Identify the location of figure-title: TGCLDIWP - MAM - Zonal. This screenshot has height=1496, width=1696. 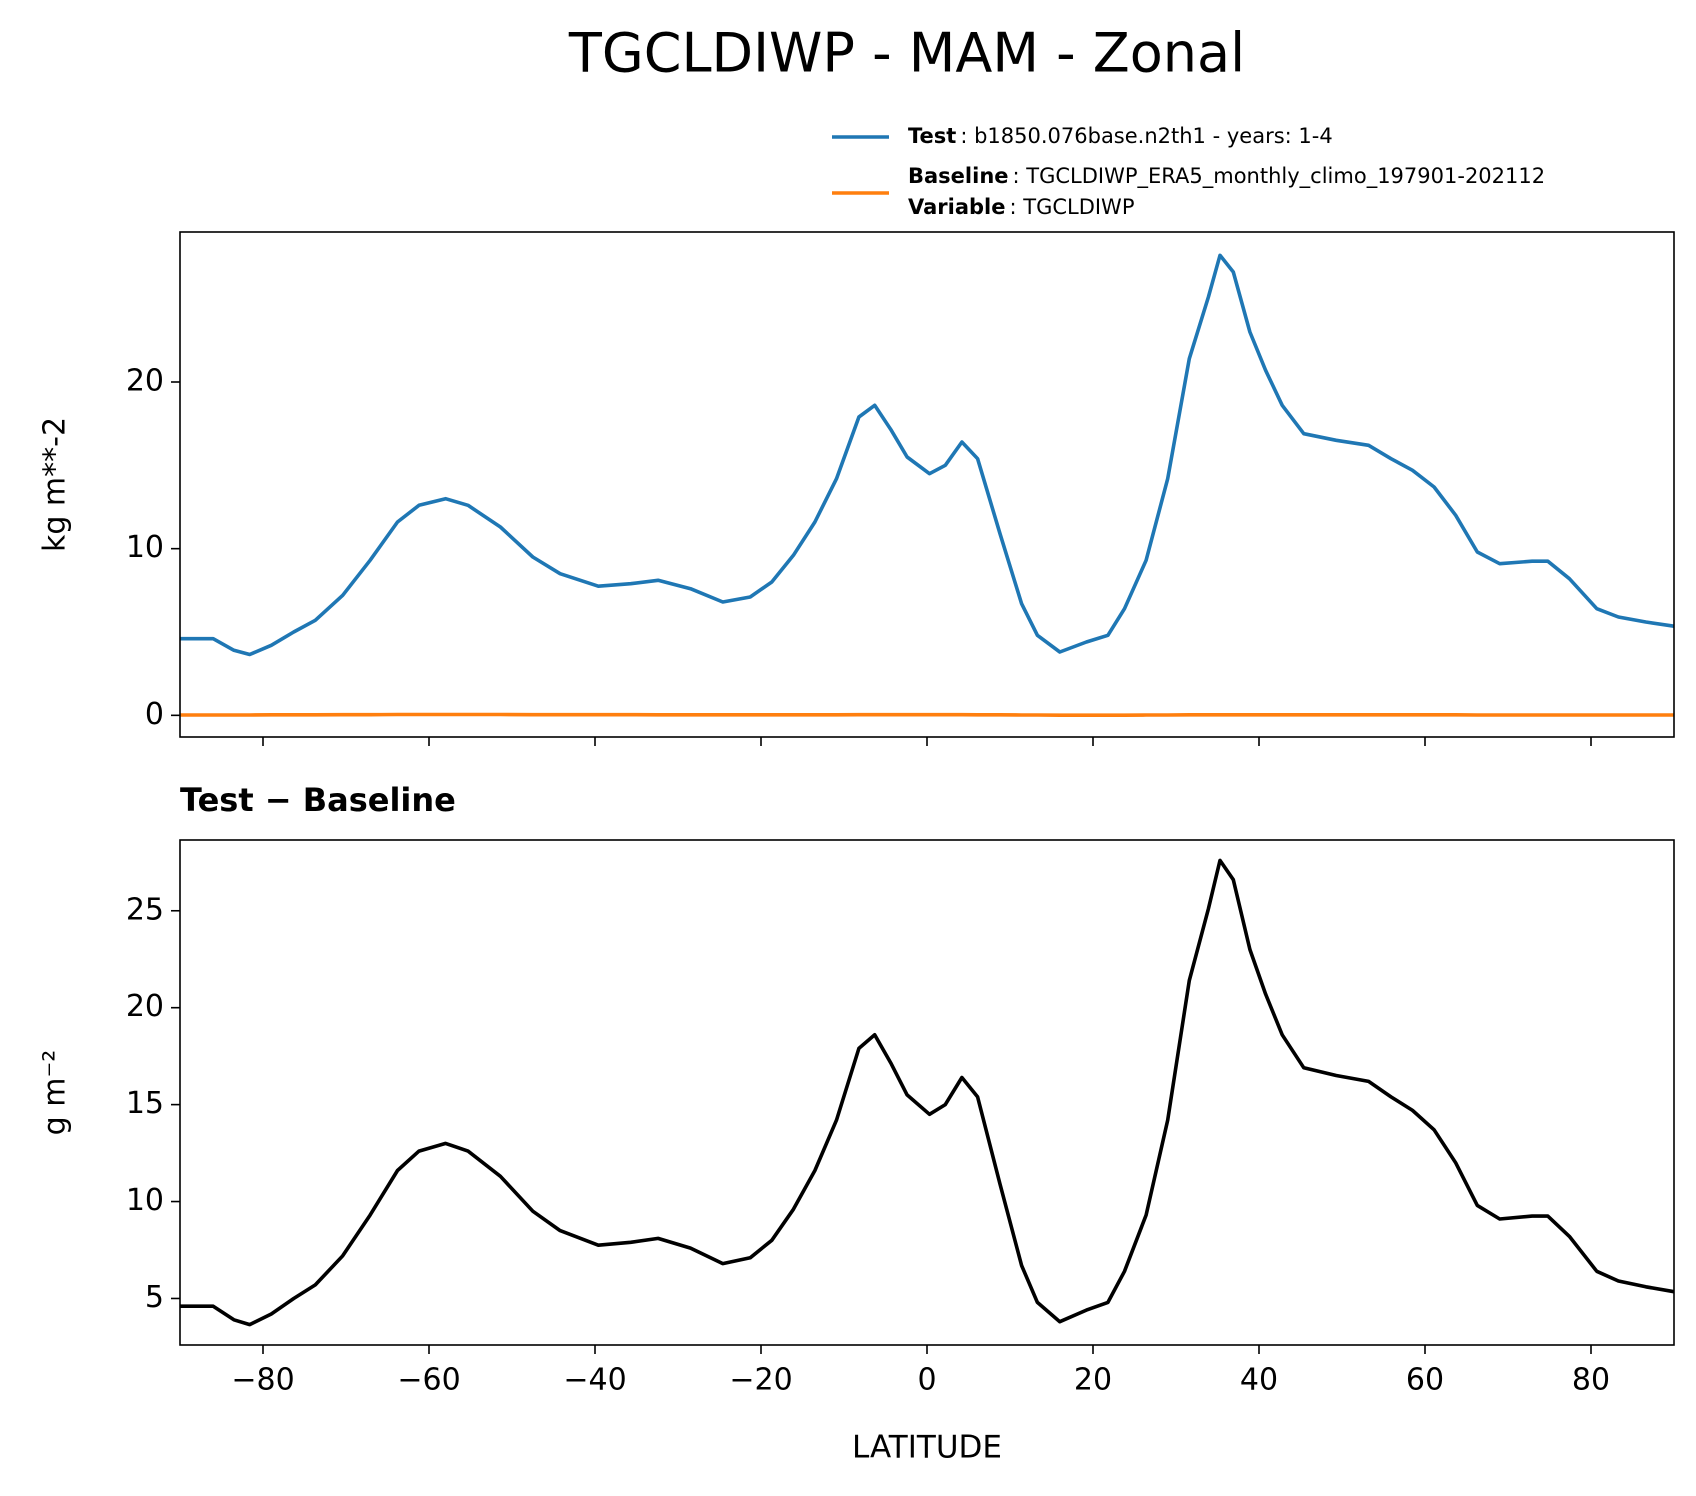
(906, 53).